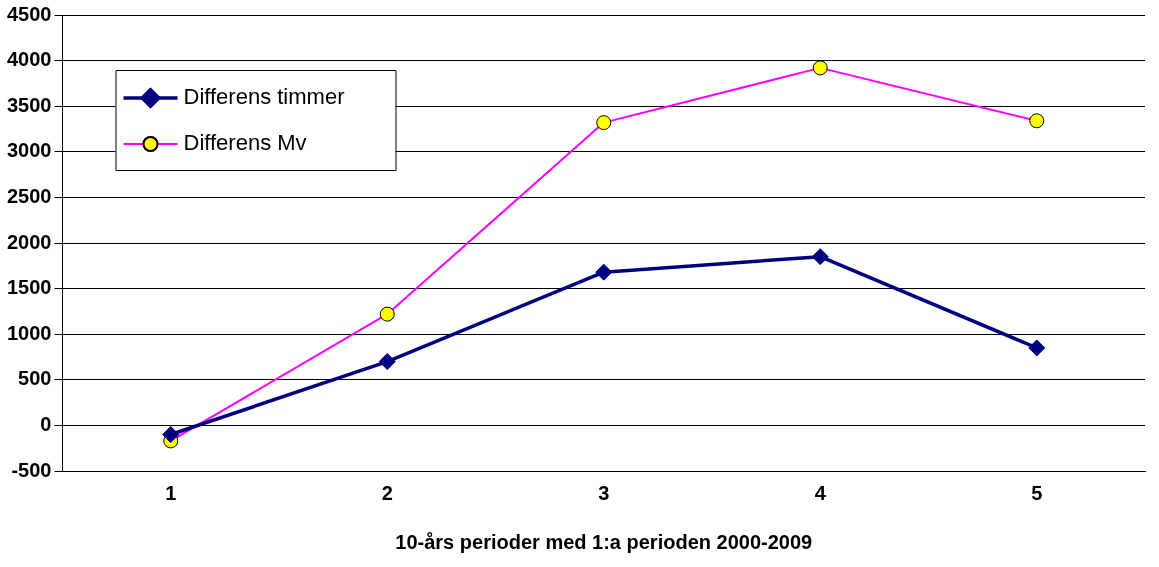 The image size is (1159, 567). I want to click on y-tick-label: 2500, so click(29, 195).